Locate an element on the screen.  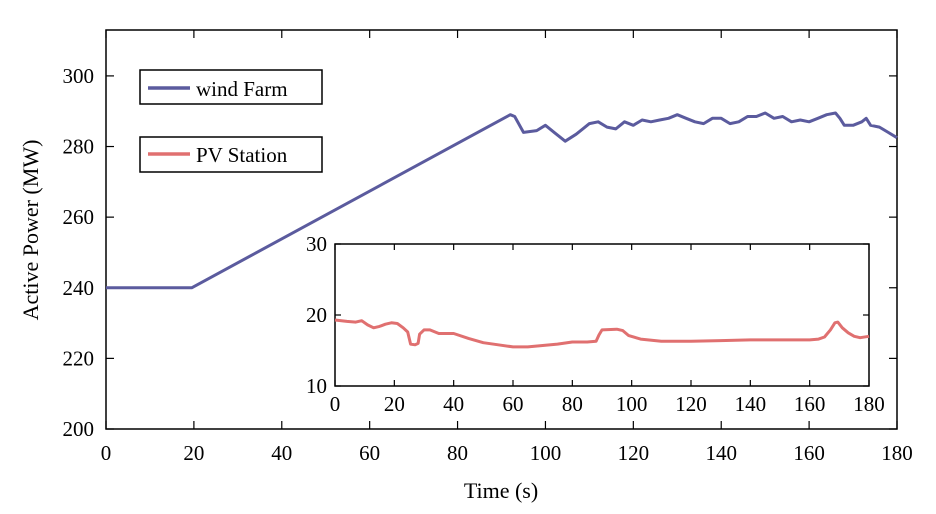
main-x-tick-label: 140 is located at coordinates (721, 453).